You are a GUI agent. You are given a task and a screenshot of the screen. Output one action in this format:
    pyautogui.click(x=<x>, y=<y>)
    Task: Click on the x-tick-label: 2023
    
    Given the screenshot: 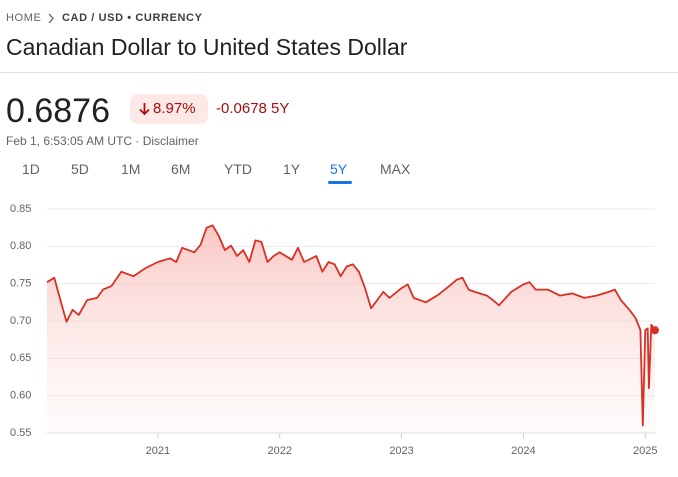 What is the action you would take?
    pyautogui.click(x=401, y=451)
    